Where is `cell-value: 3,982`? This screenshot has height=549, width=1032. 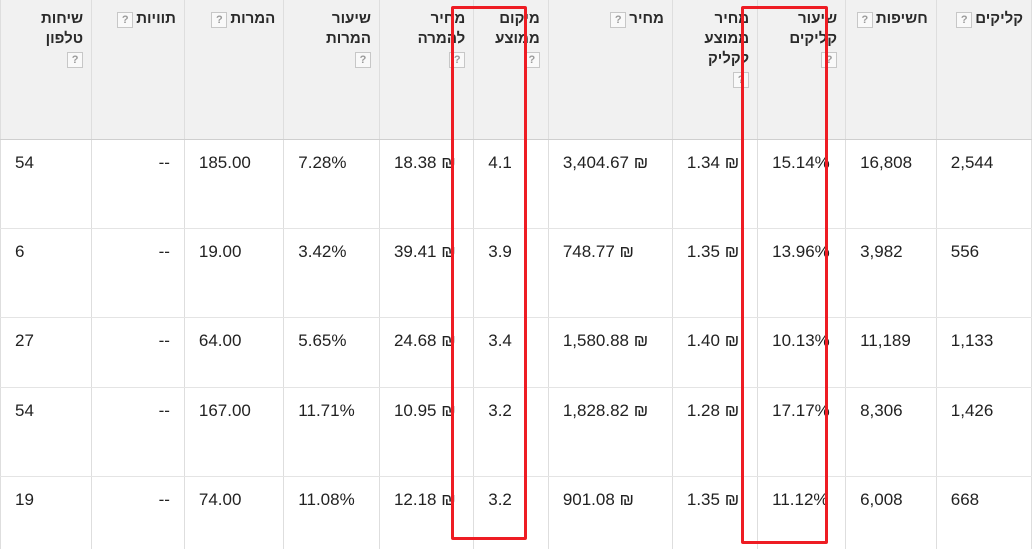 cell-value: 3,982 is located at coordinates (881, 251).